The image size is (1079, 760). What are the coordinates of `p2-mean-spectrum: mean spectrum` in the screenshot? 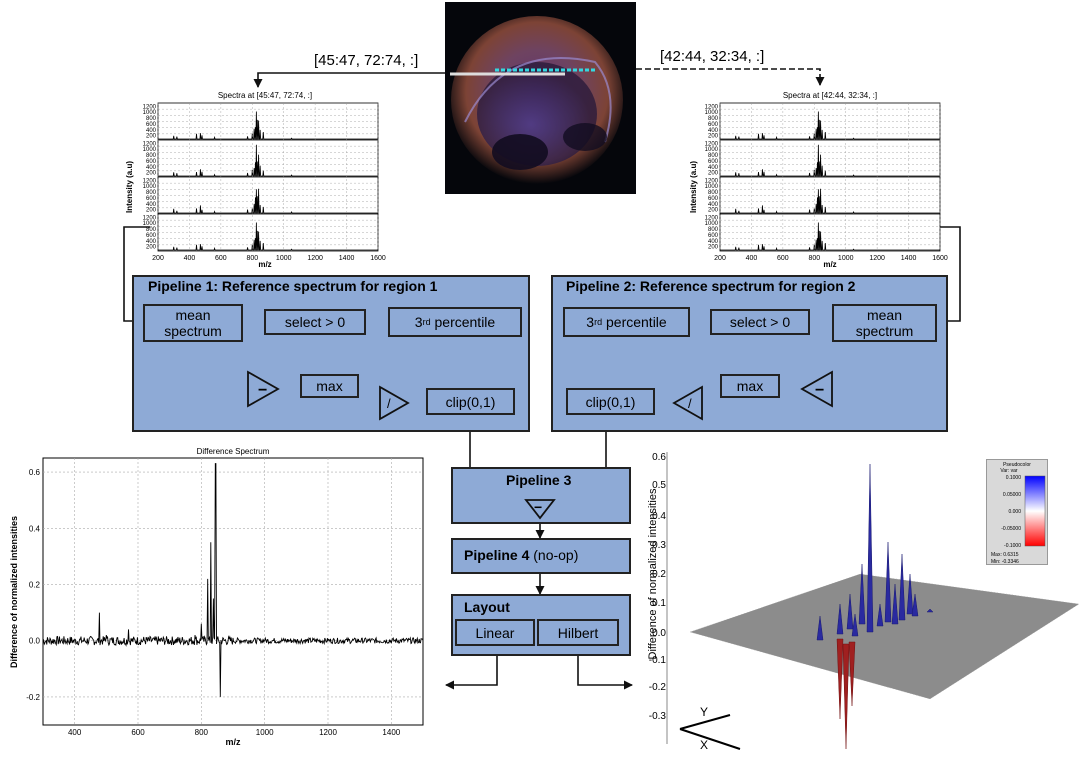 It's located at (884, 323).